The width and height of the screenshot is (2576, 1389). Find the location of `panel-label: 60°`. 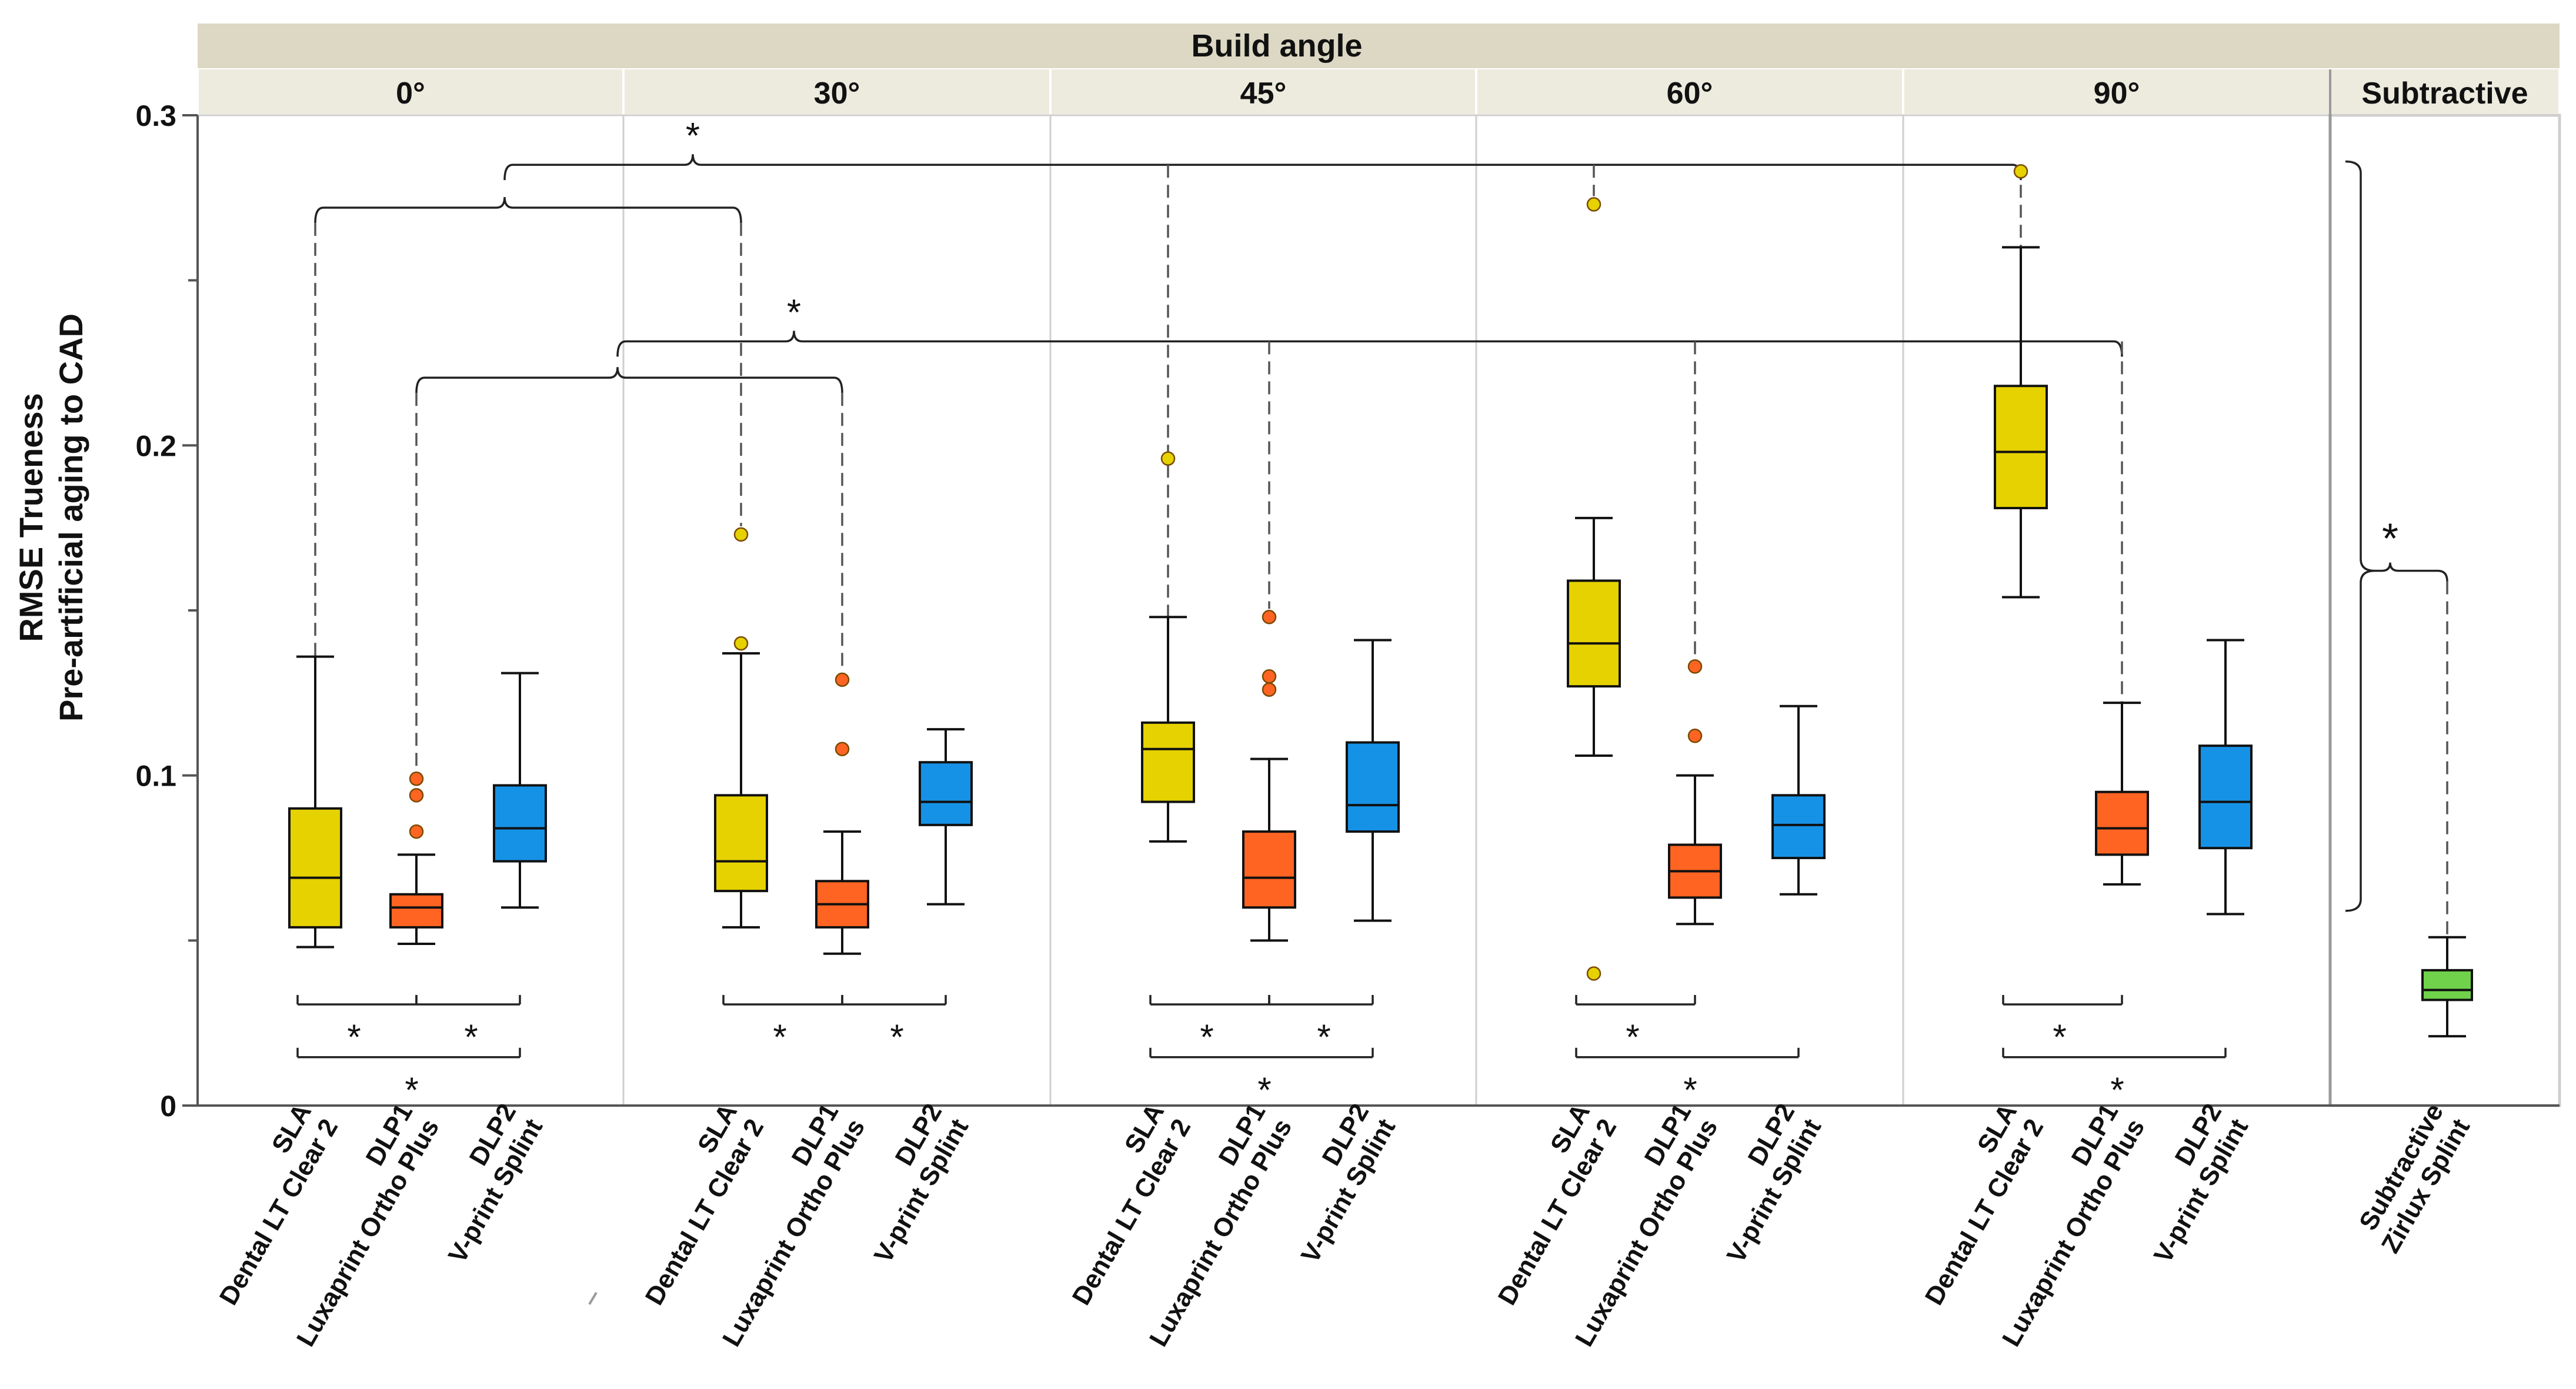

panel-label: 60° is located at coordinates (1690, 93).